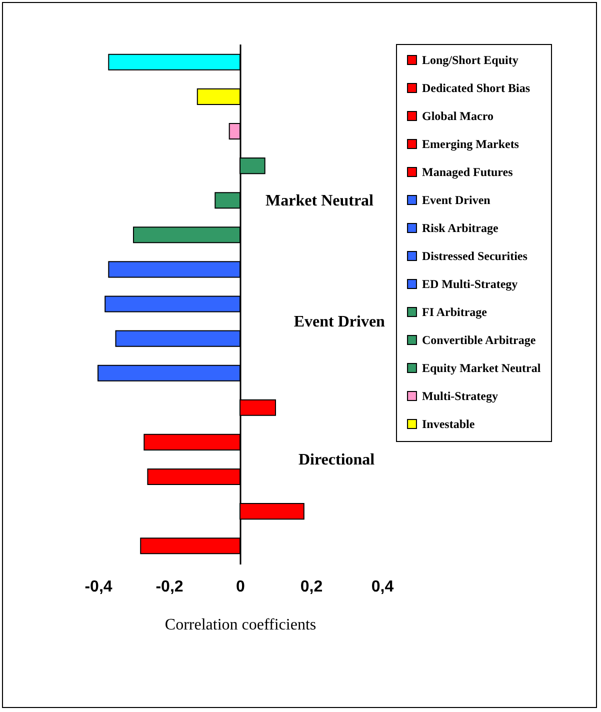 The image size is (601, 712). Describe the element at coordinates (455, 312) in the screenshot. I see `legend-label: FI Arbitrage` at that location.